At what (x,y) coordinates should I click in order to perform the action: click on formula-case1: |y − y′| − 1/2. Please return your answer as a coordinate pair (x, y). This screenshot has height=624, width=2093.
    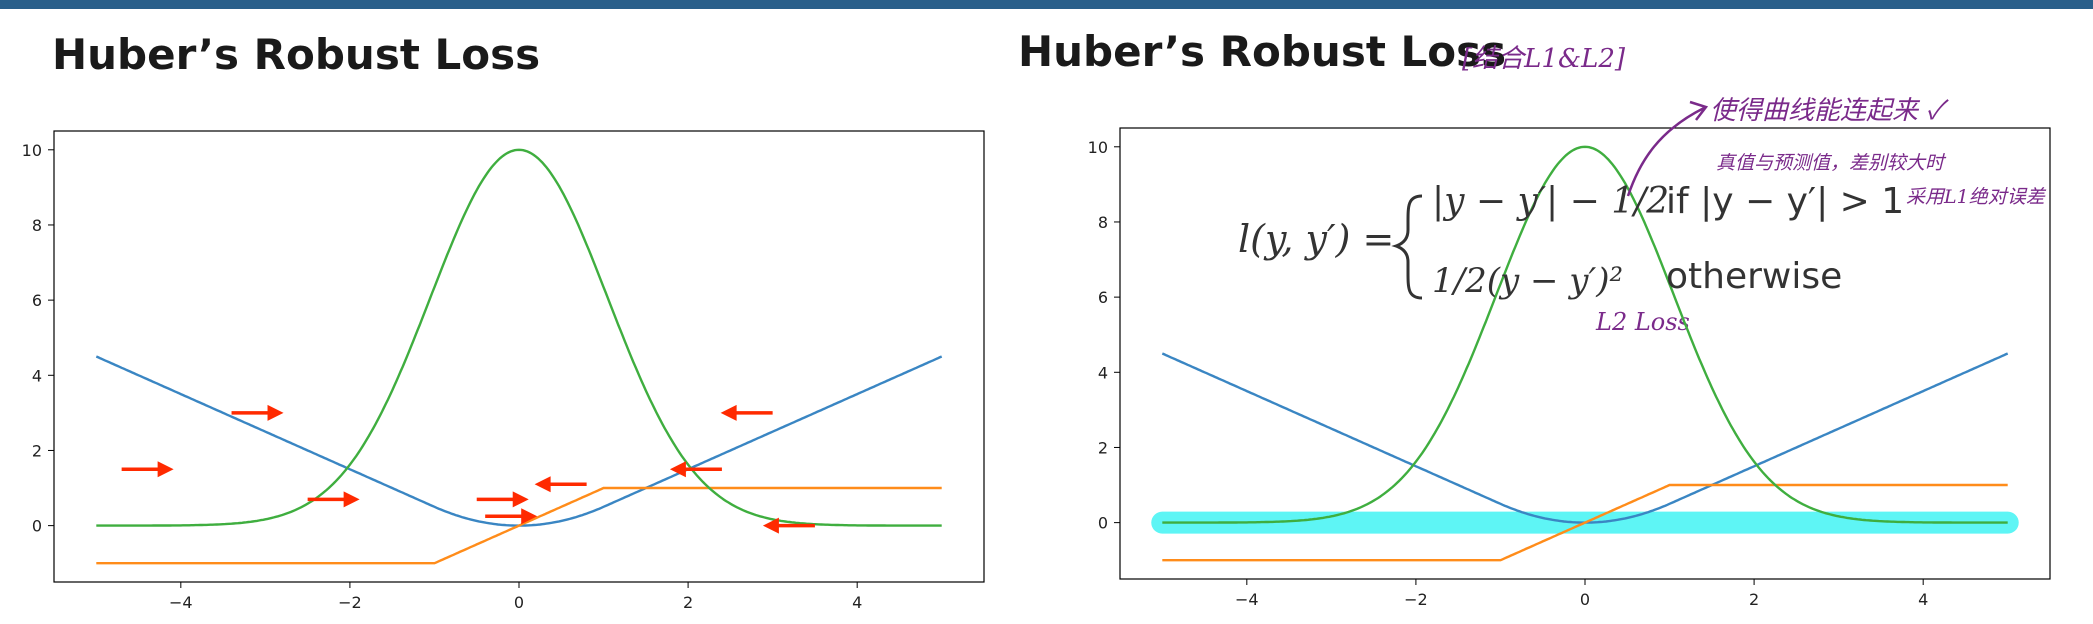
    Looking at the image, I should click on (1550, 201).